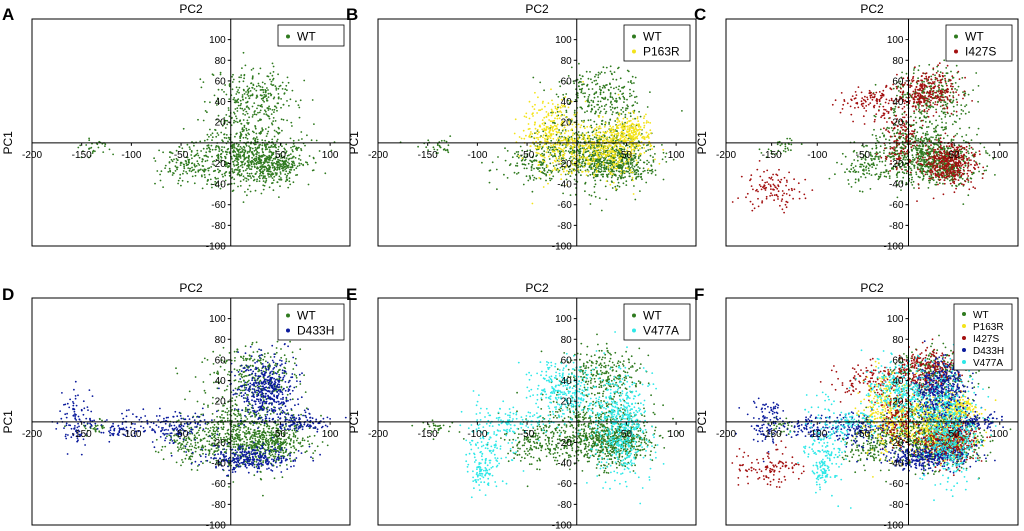 The height and width of the screenshot is (531, 1024). What do you see at coordinates (221, 123) in the screenshot?
I see `y-tick-label: 20` at bounding box center [221, 123].